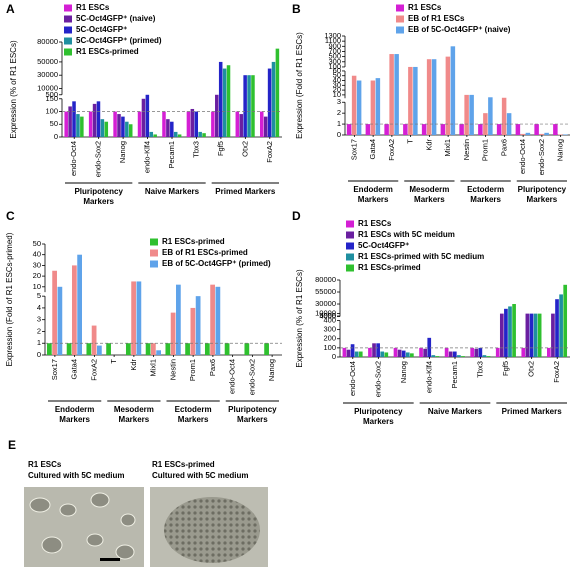 This screenshot has width=573, height=567. Describe the element at coordinates (10, 9) in the screenshot. I see `panel-label: A` at that location.